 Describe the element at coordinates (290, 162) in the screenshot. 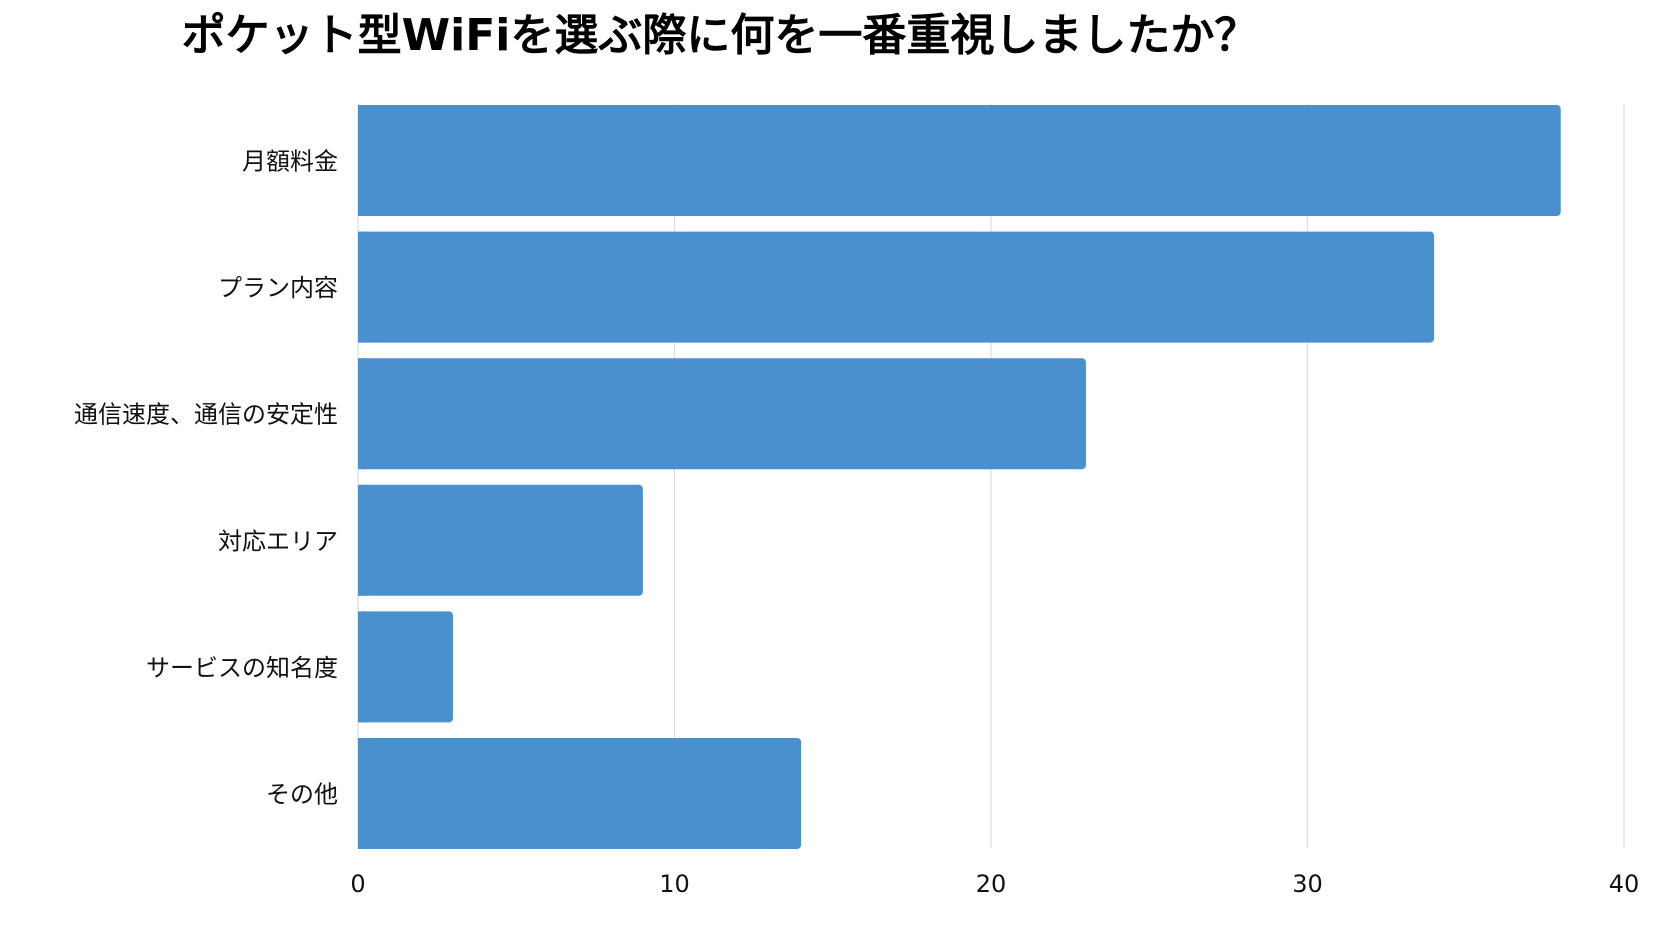

I see `category-label: 月額料金` at that location.